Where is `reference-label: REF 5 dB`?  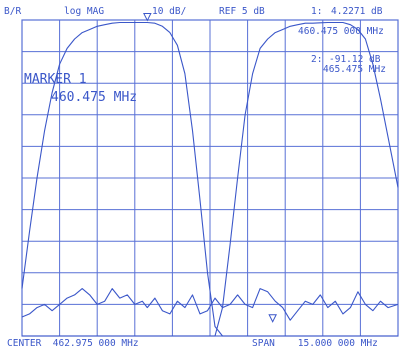
reference-label: REF 5 dB is located at coordinates (242, 11).